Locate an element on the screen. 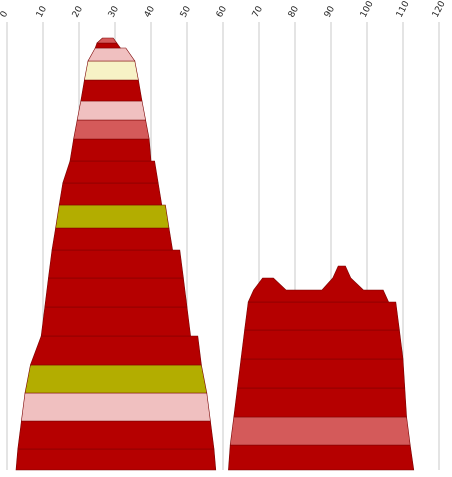 The height and width of the screenshot is (477, 452). x-tick-label: 90 is located at coordinates (330, 11).